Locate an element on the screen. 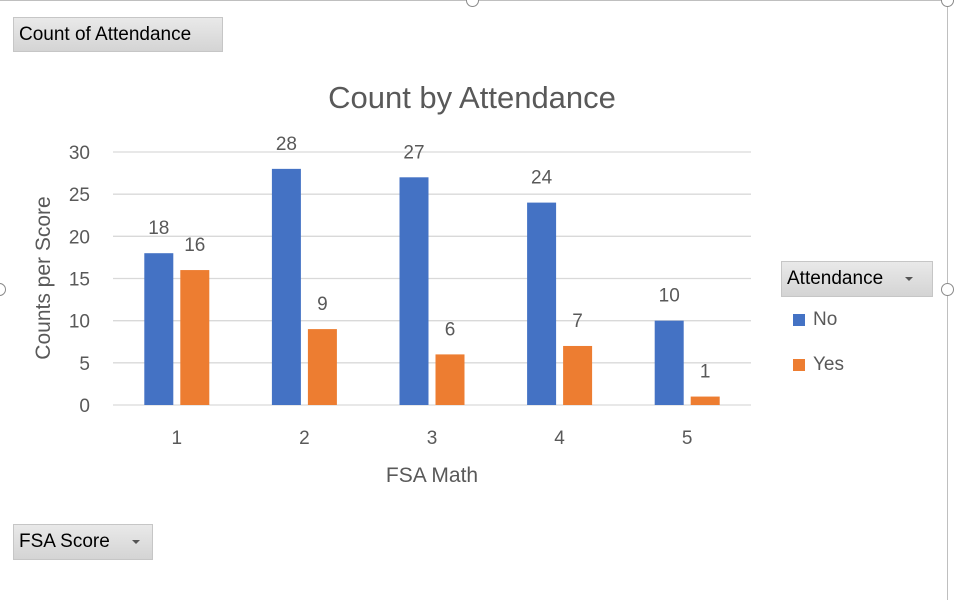 This screenshot has width=955, height=600. x-tick-label: 1 is located at coordinates (177, 438).